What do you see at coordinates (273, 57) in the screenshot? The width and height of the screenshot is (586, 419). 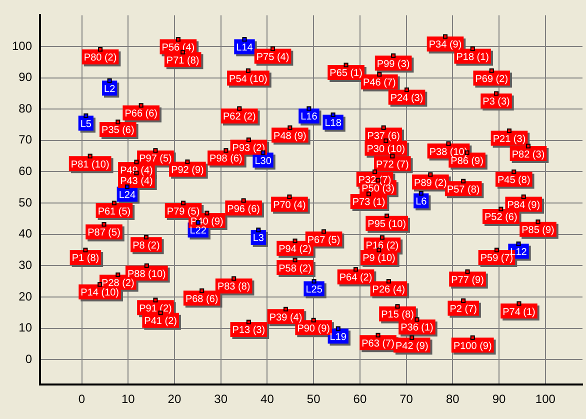 I see `data-label: P75 (4)` at bounding box center [273, 57].